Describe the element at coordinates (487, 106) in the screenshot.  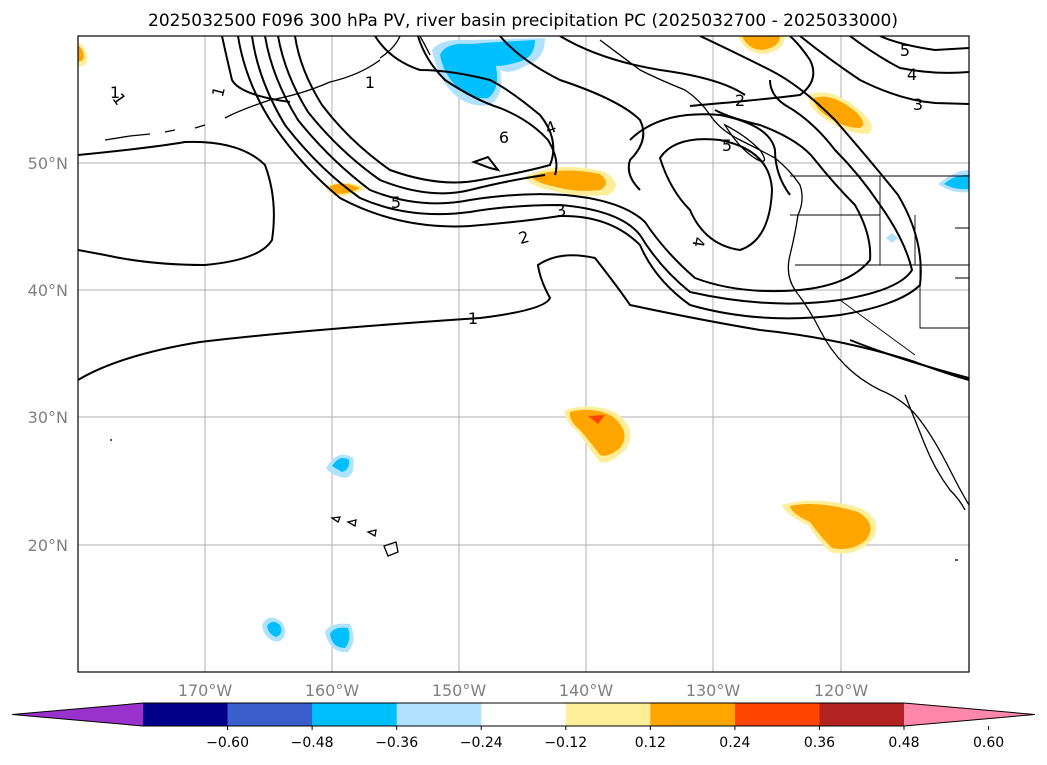
I see `contour-low-tail` at that location.